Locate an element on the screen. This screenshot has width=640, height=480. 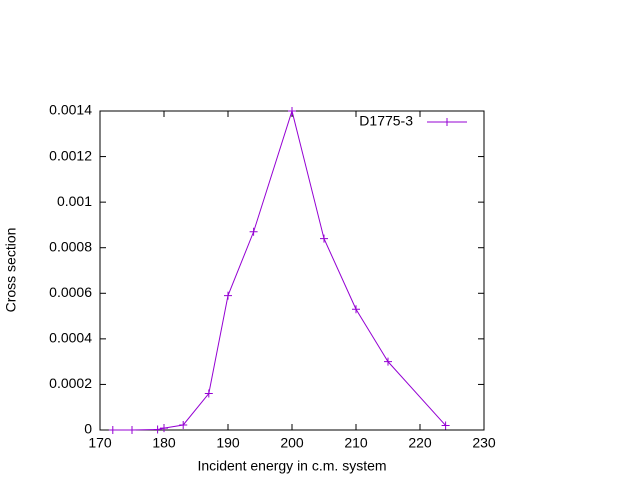
y-tick-label: 0.0004 is located at coordinates (70, 338).